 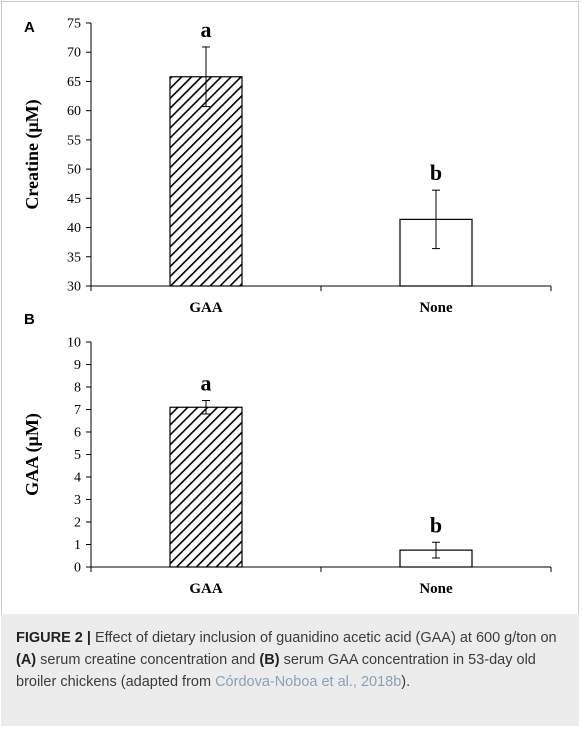 I want to click on y-tick-label: 40, so click(x=74, y=228).